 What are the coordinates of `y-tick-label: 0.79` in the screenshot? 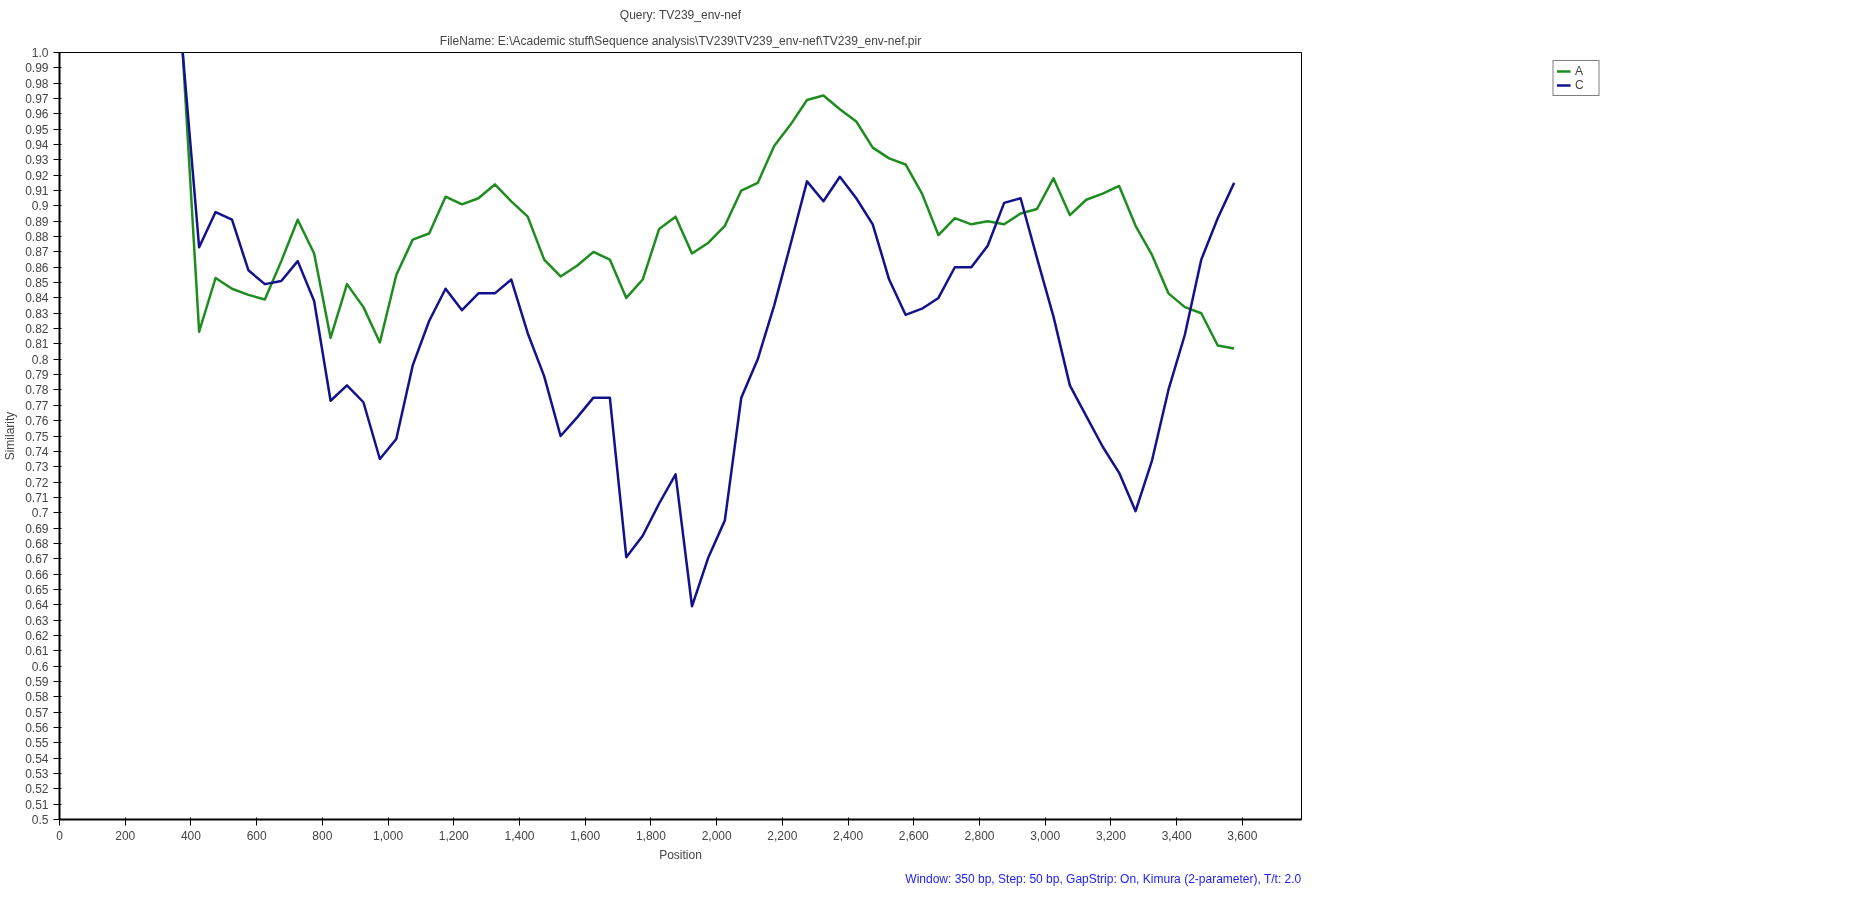 It's located at (37, 375).